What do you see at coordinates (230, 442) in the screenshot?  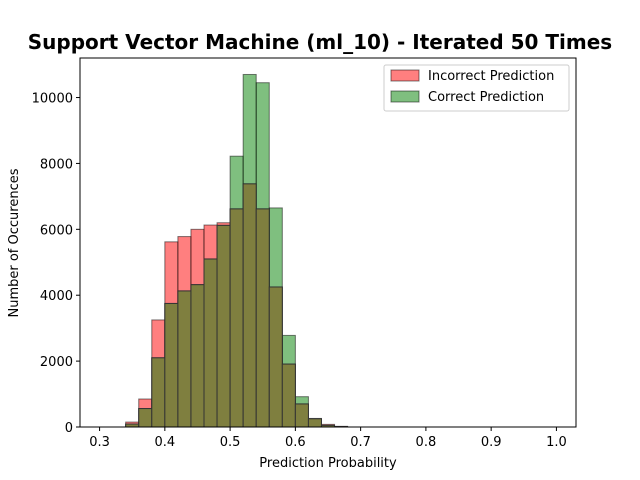 I see `x-tick-label: 0.5` at bounding box center [230, 442].